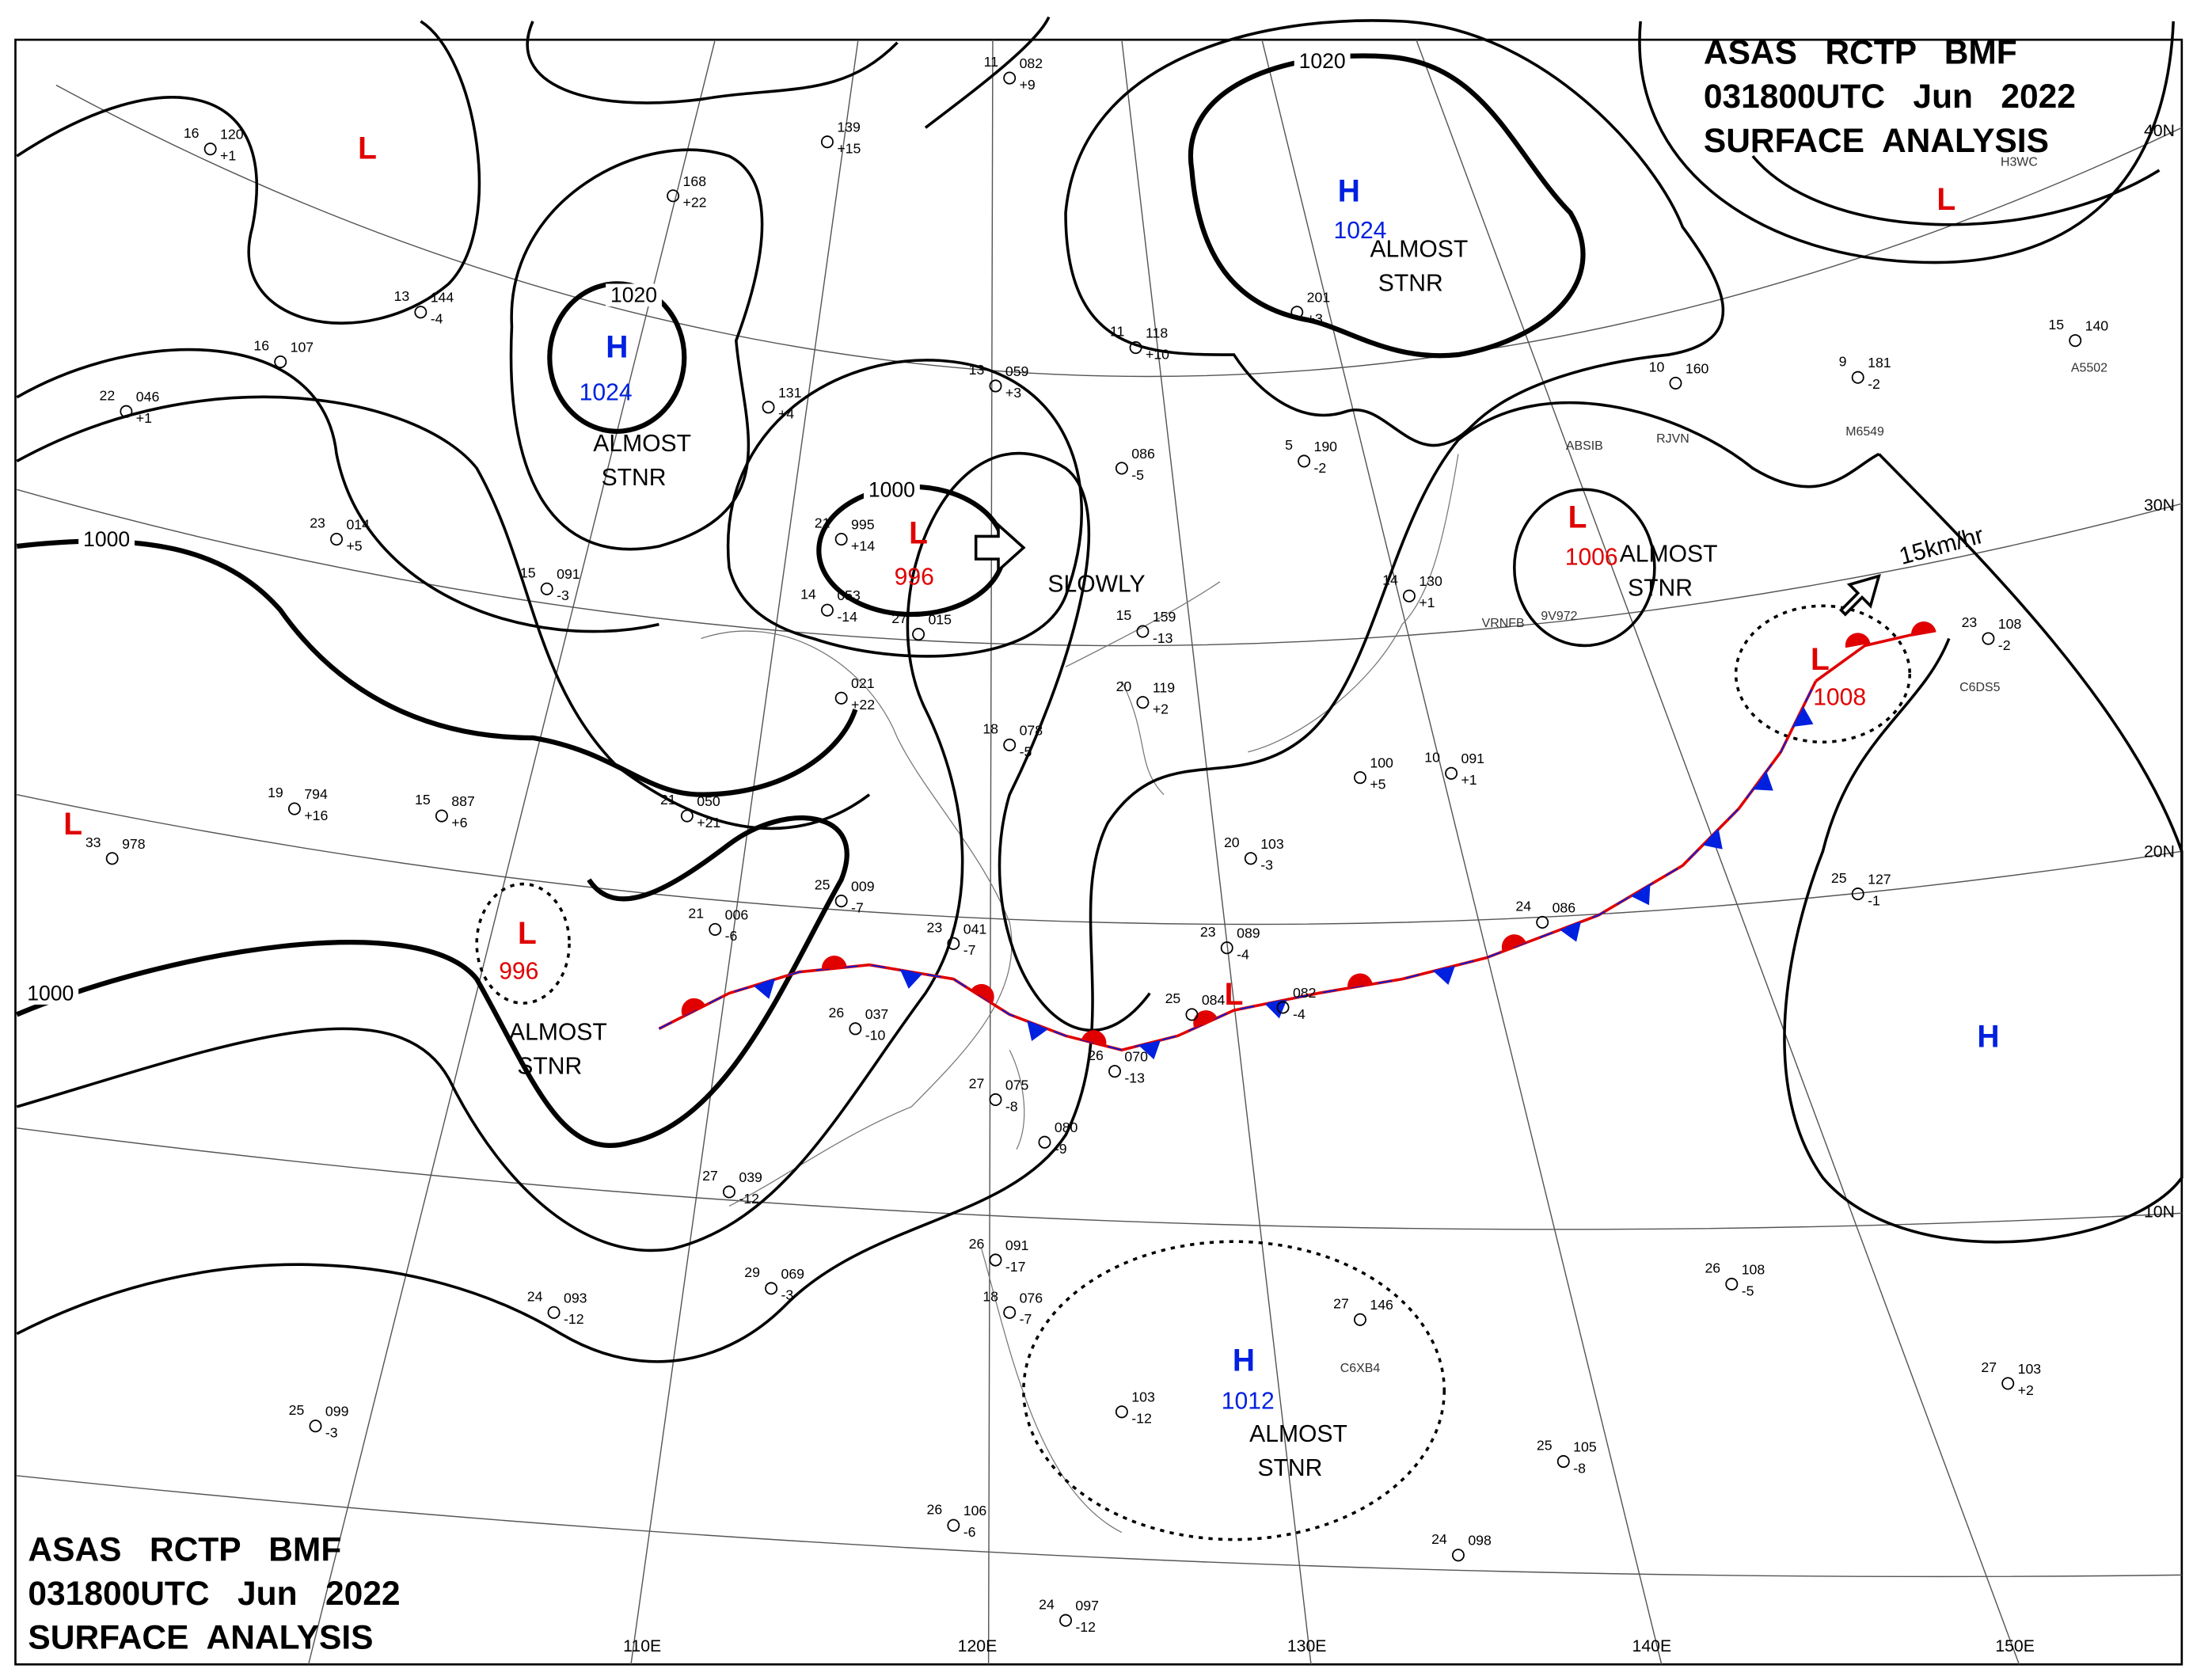 The image size is (2193, 1680). Describe the element at coordinates (793, 1274) in the screenshot. I see `station-pressure: 069` at that location.